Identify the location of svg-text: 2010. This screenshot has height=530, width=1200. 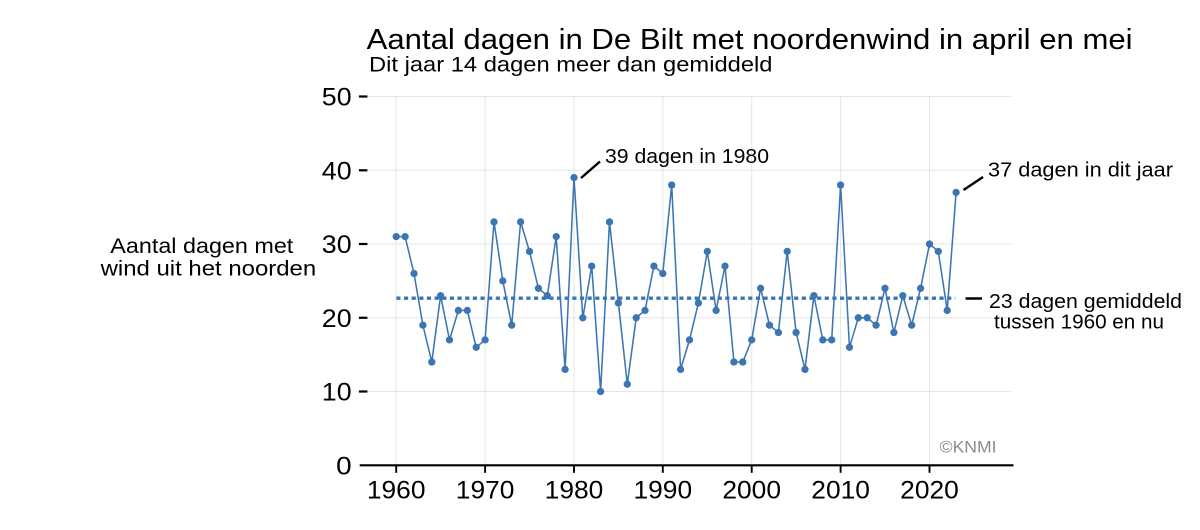
(840, 491).